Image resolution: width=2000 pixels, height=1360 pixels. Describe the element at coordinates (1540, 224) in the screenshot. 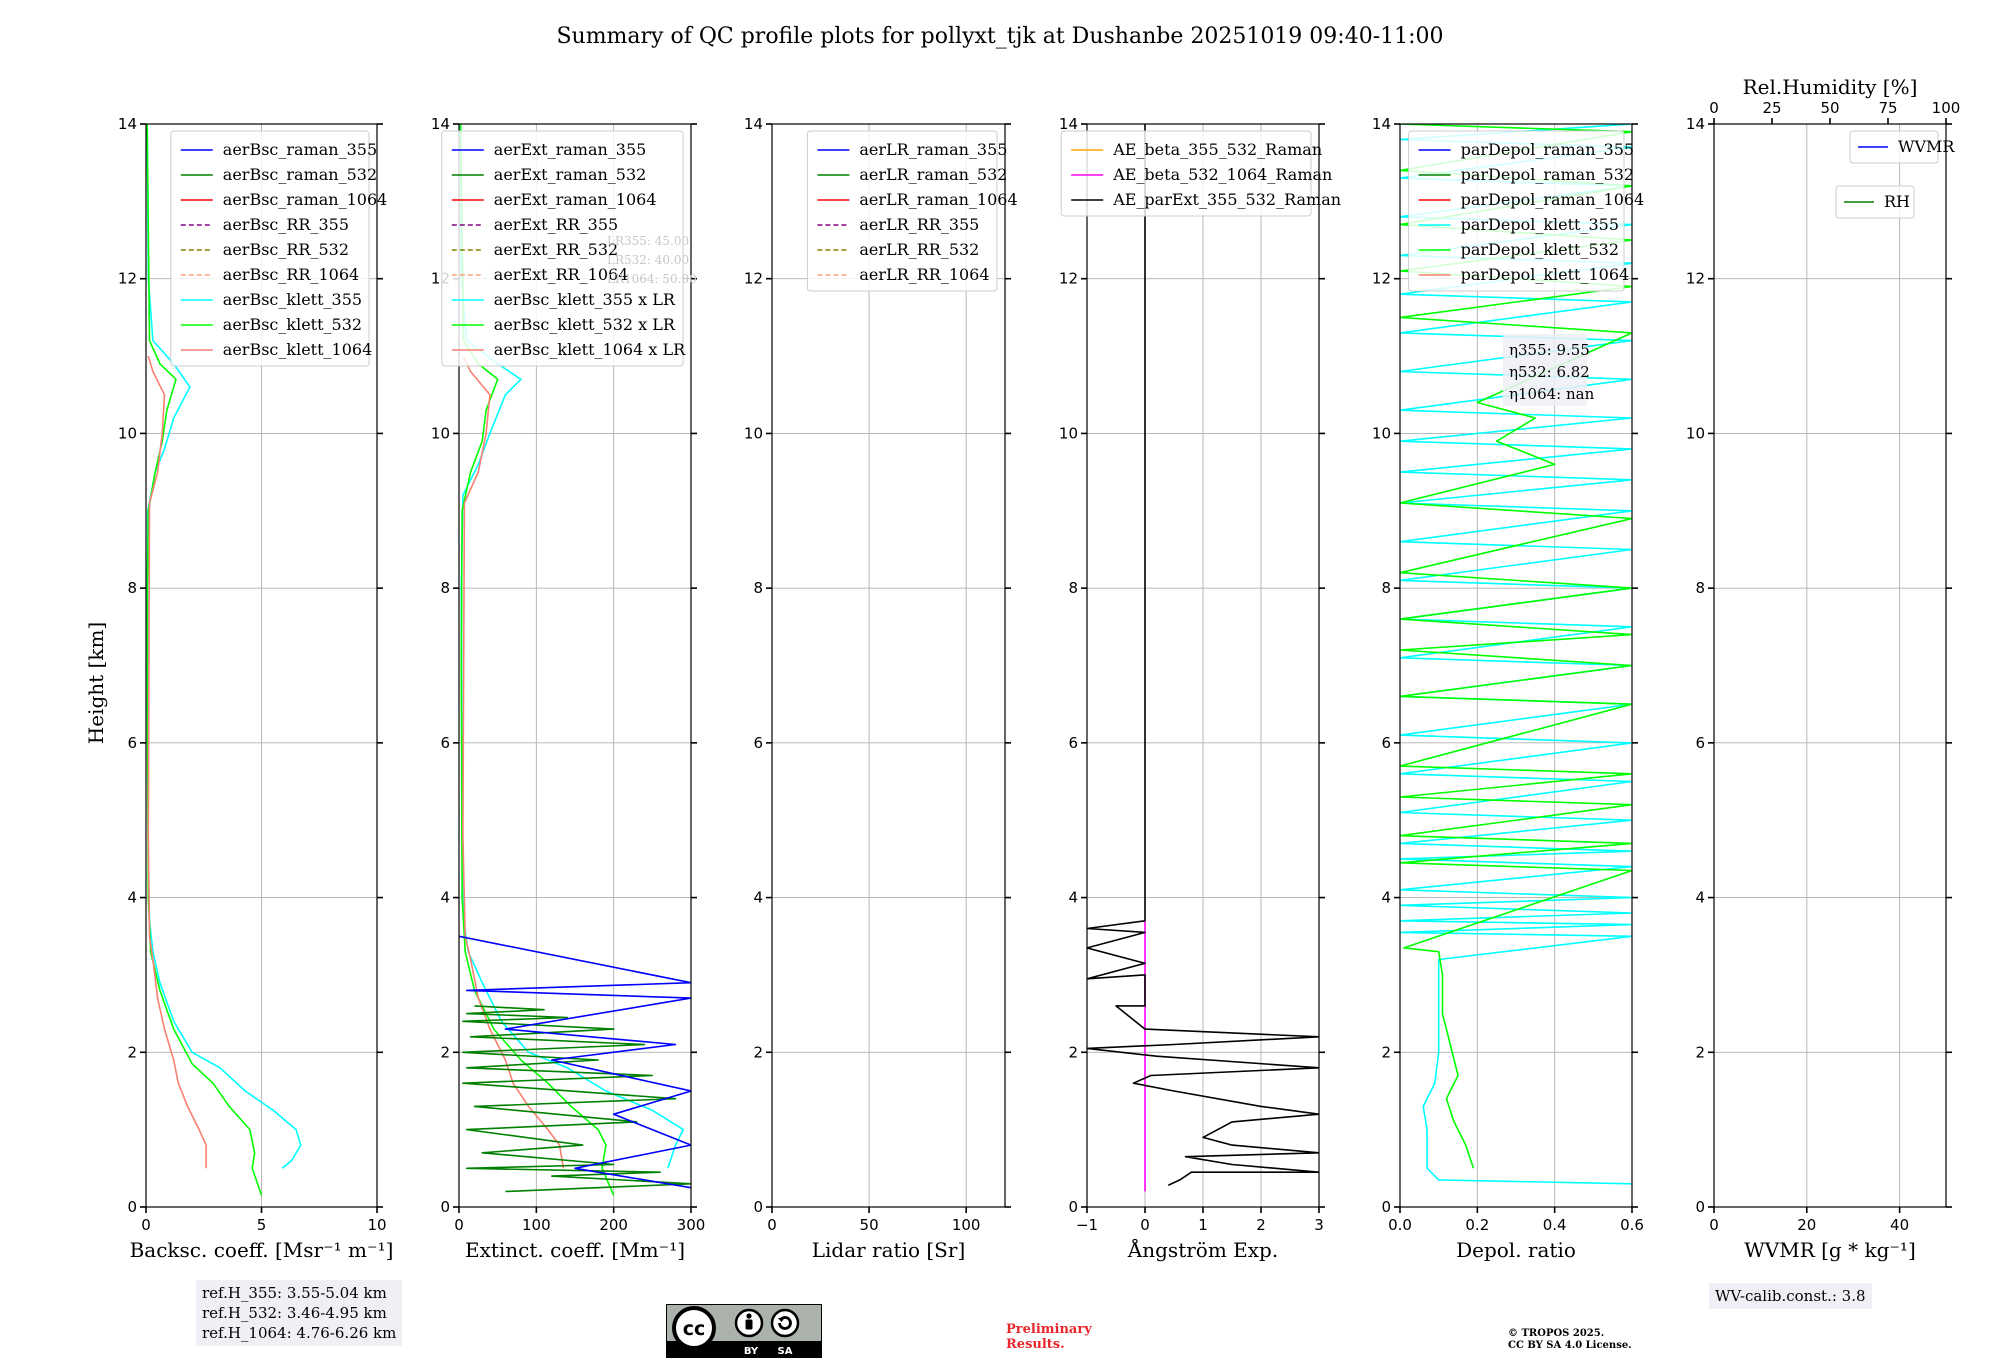

I see `legend-label: parDepol_klett_355` at that location.